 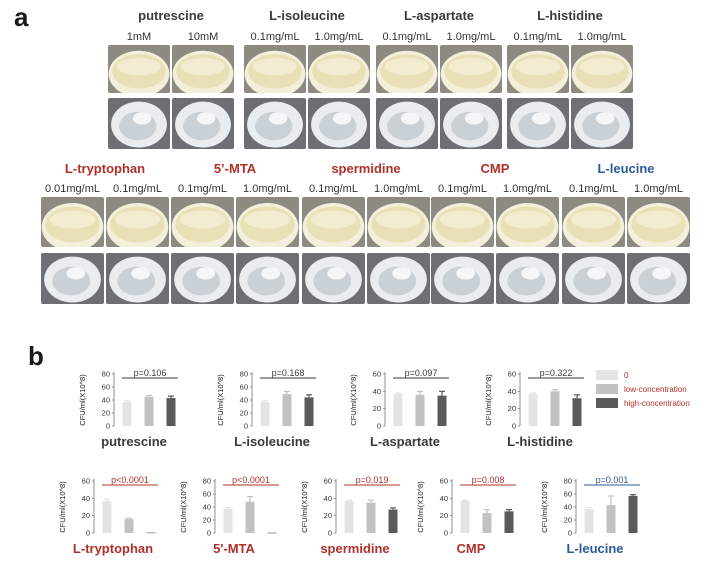 I want to click on bar-chart: CFU/ml(X10^8) 0 20 40 60 80 p=0.001 L-leucine, so click(x=595, y=521).